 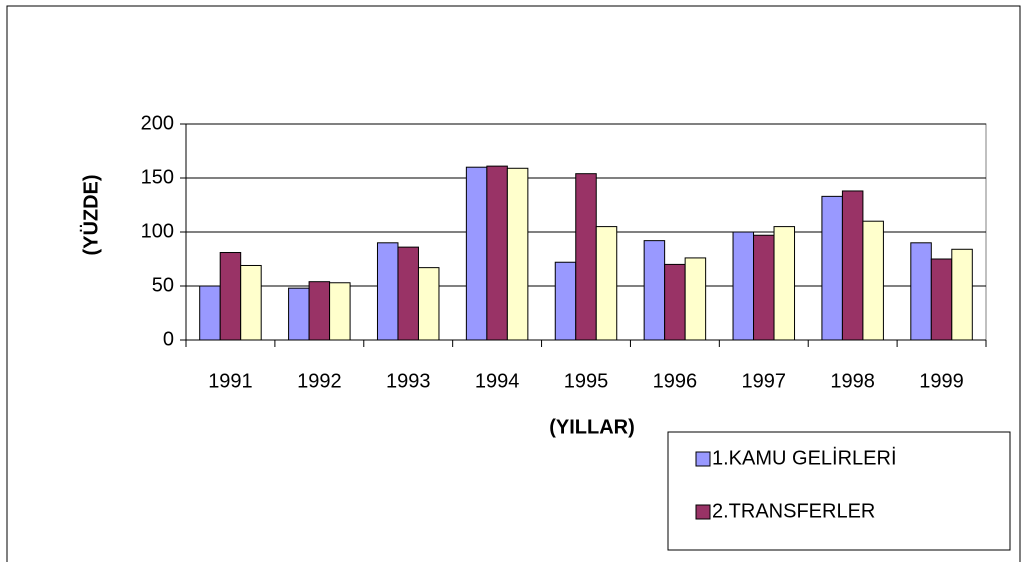 I want to click on y-tick-label: 150, so click(x=157, y=177).